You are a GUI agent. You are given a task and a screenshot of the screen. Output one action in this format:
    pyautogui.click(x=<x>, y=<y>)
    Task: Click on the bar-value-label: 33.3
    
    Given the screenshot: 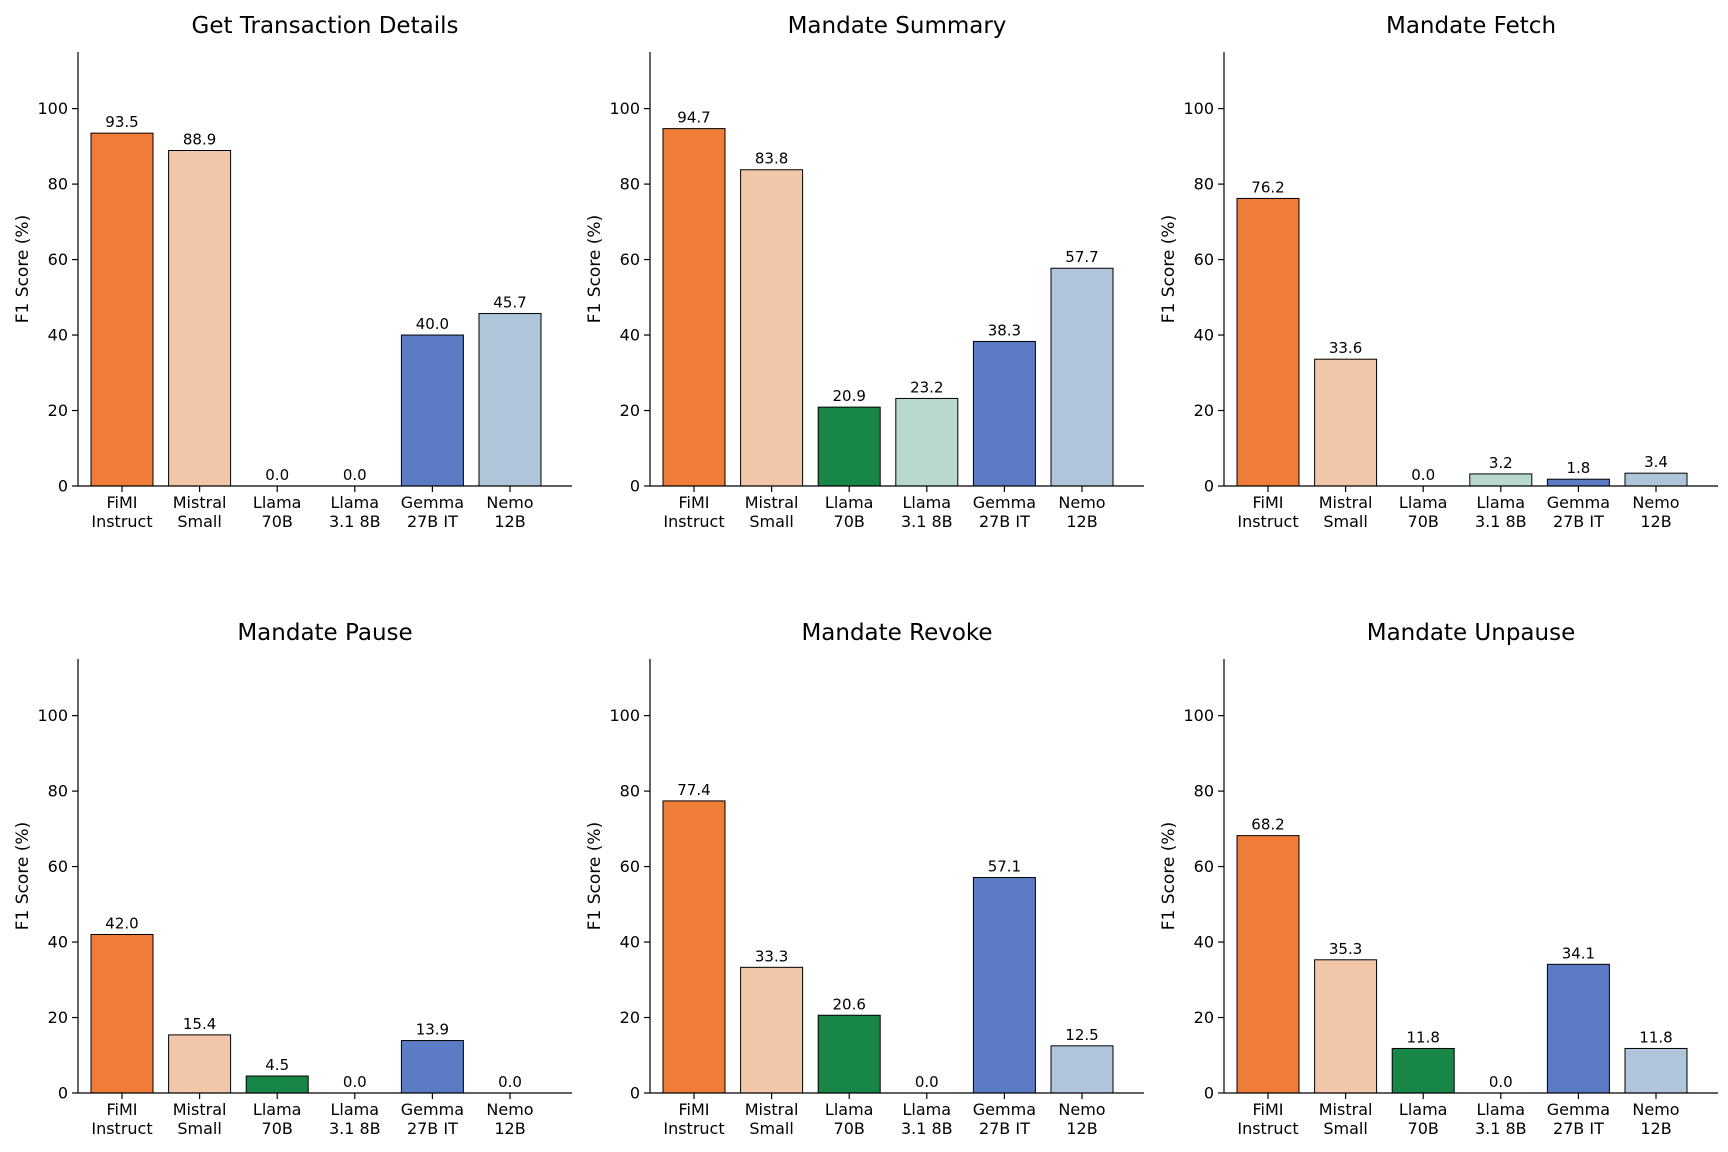 What is the action you would take?
    pyautogui.click(x=771, y=956)
    